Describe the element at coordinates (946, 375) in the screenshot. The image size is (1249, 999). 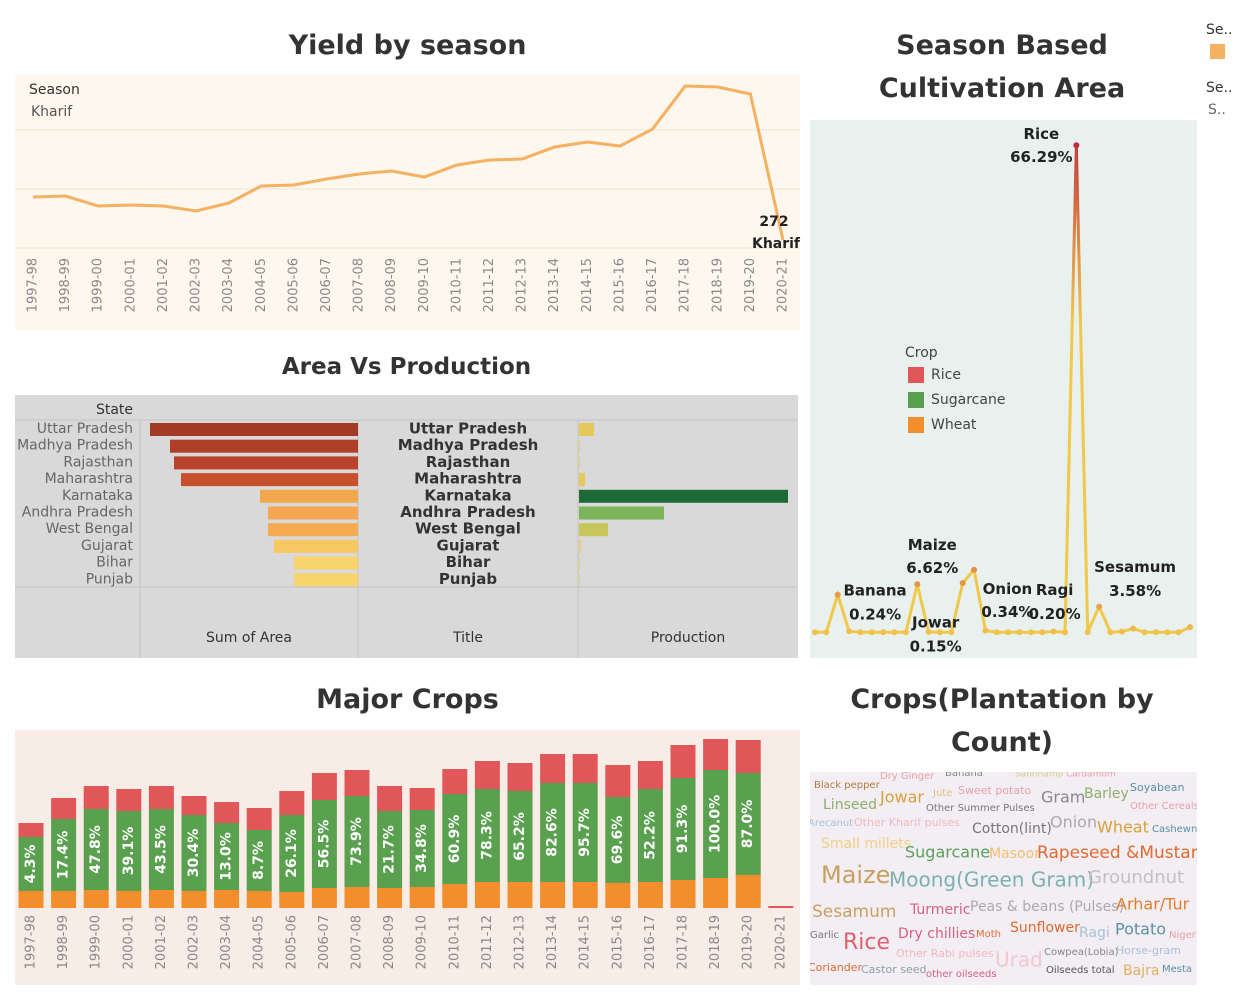
I see `legend-entry: Rice` at that location.